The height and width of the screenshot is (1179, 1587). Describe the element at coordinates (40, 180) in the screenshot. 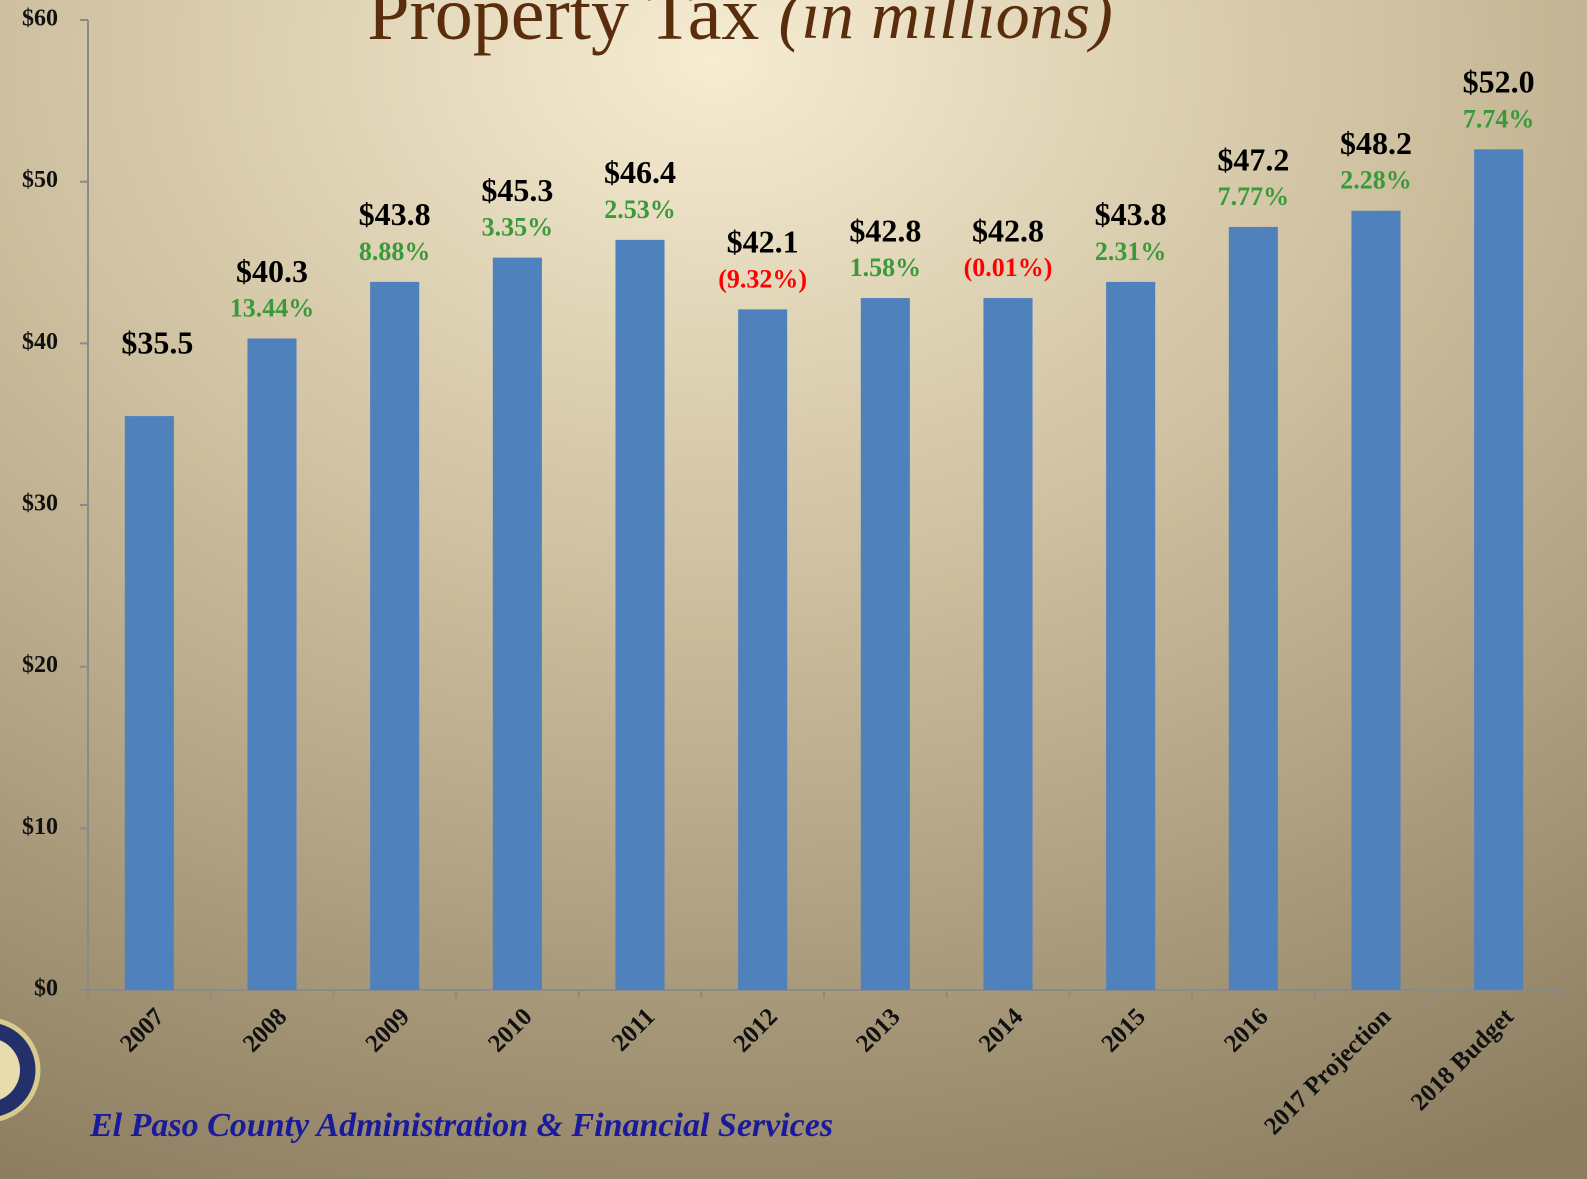

I see `y-tick-label: $50` at that location.